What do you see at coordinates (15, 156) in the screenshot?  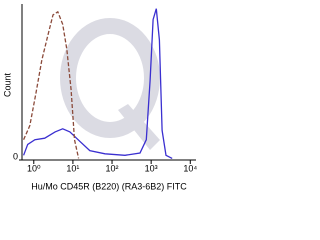 I see `y-tick-label: 0` at bounding box center [15, 156].